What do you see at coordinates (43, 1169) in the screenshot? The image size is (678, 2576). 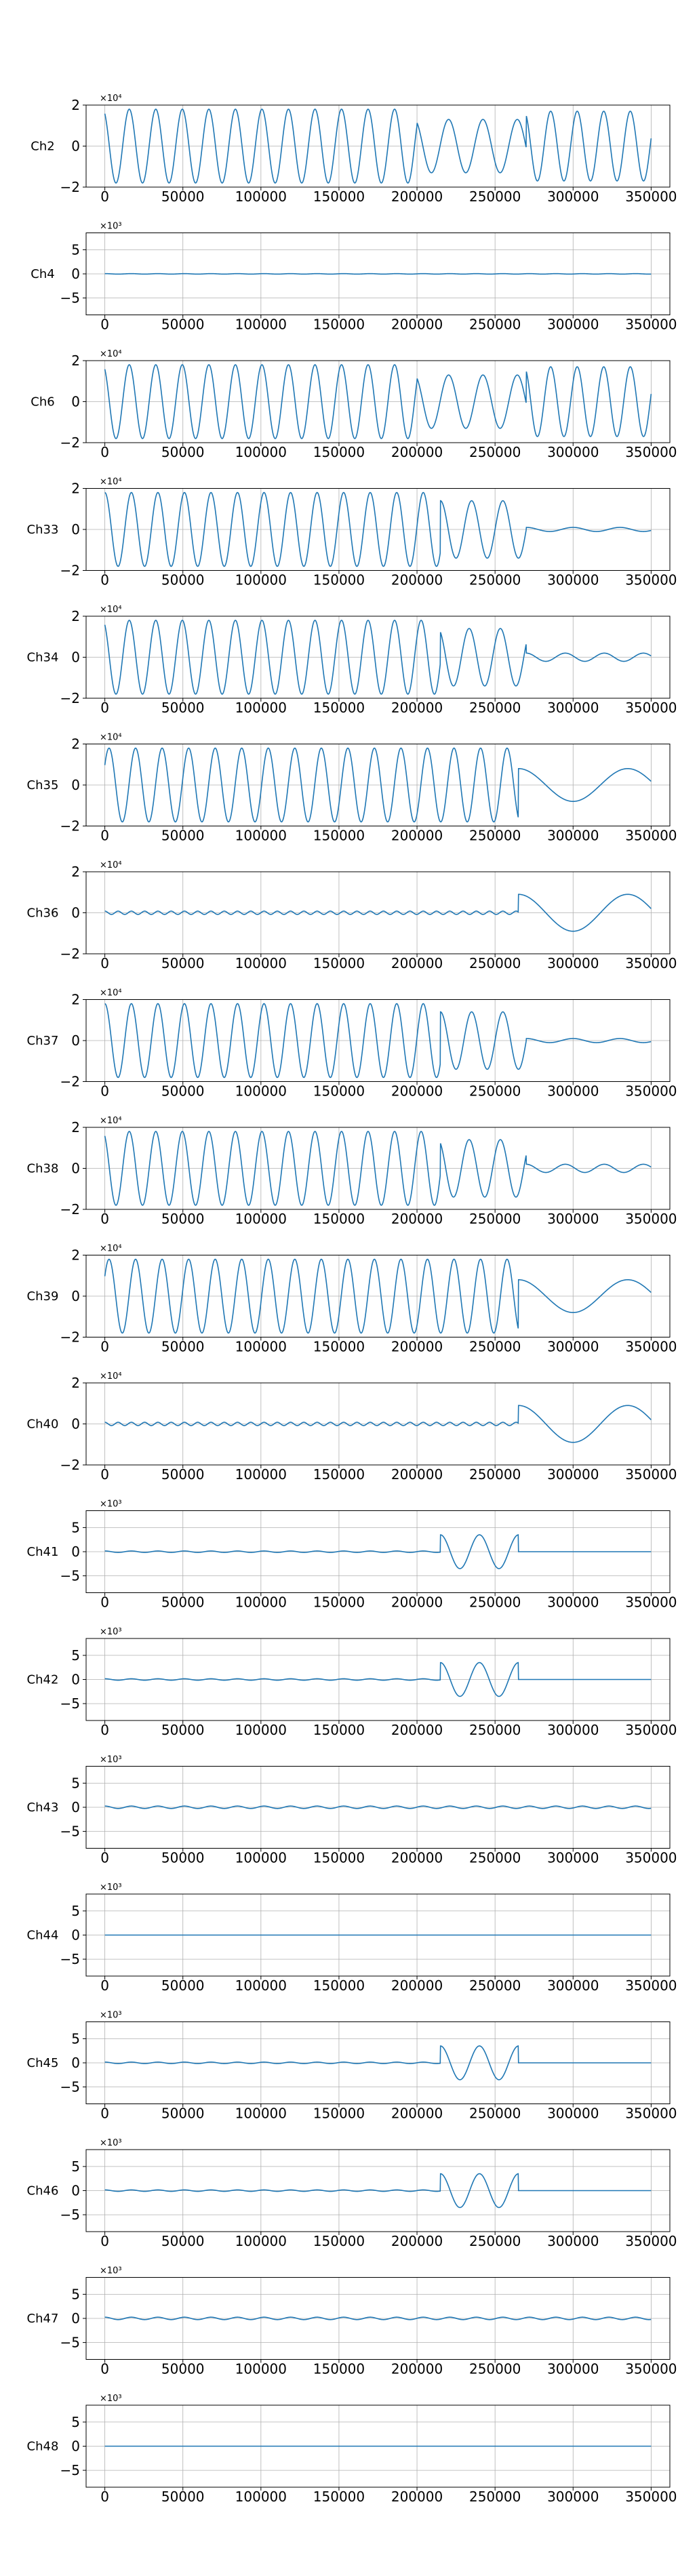 I see `y-axis-label: Ch38` at bounding box center [43, 1169].